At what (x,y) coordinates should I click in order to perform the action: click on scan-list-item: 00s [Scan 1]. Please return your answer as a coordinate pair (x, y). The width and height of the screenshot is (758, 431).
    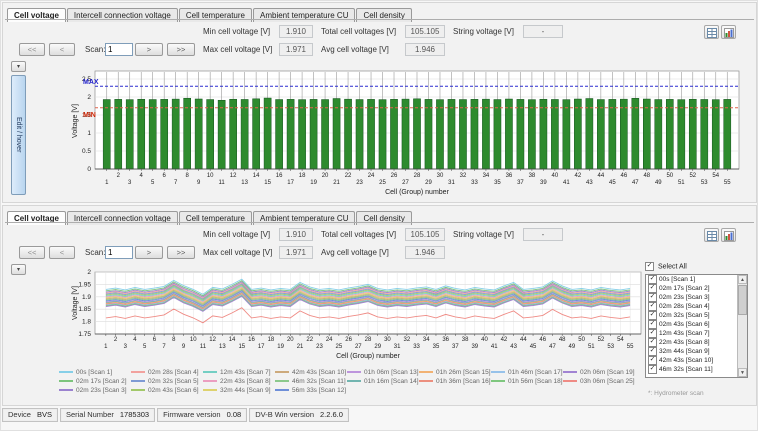
    Looking at the image, I should click on (696, 279).